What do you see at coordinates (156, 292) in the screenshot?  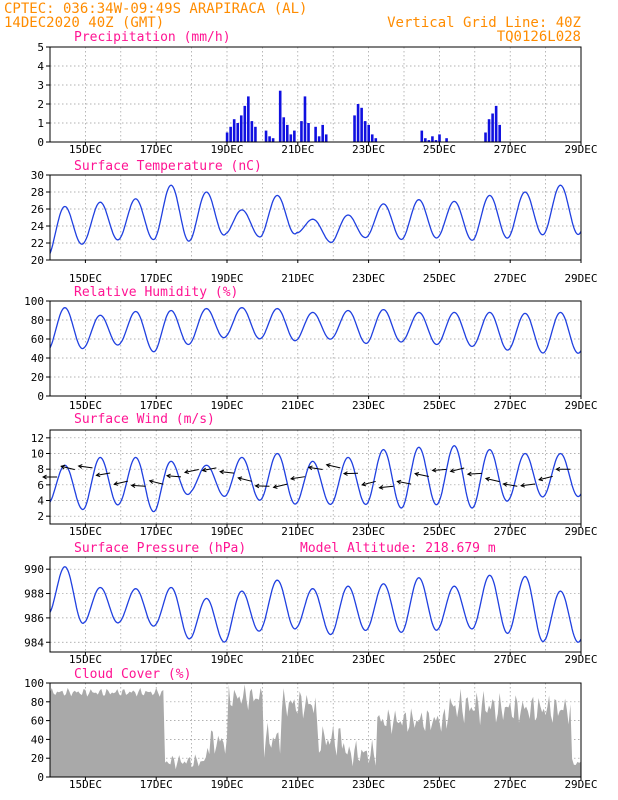 I see `panel-title-humidity: Relative Humidity (%)` at bounding box center [156, 292].